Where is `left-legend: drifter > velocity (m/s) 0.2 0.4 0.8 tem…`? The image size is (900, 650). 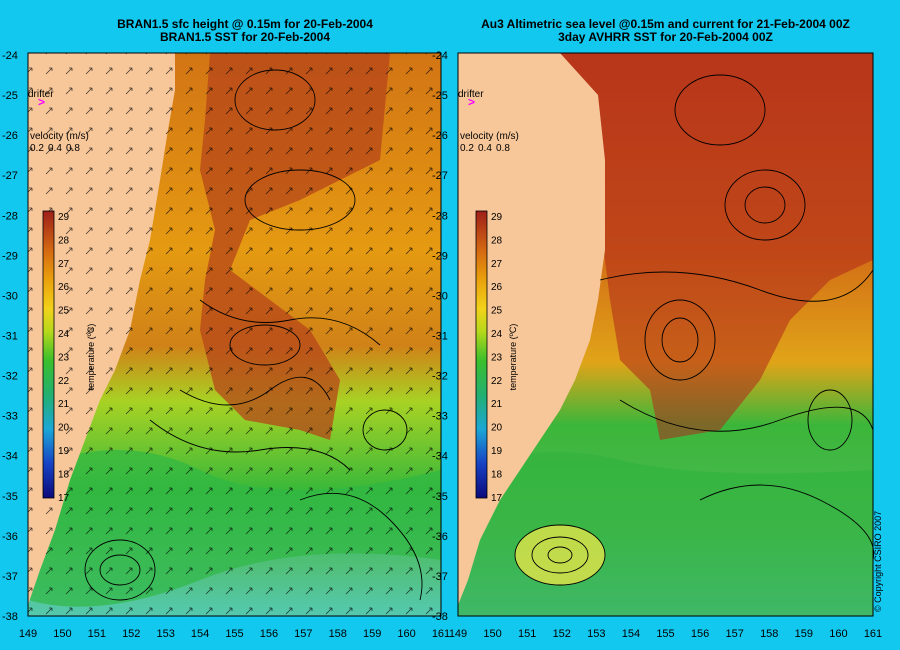
left-legend: drifter > velocity (m/s) 0.2 0.4 0.8 tem… is located at coordinates (62, 294).